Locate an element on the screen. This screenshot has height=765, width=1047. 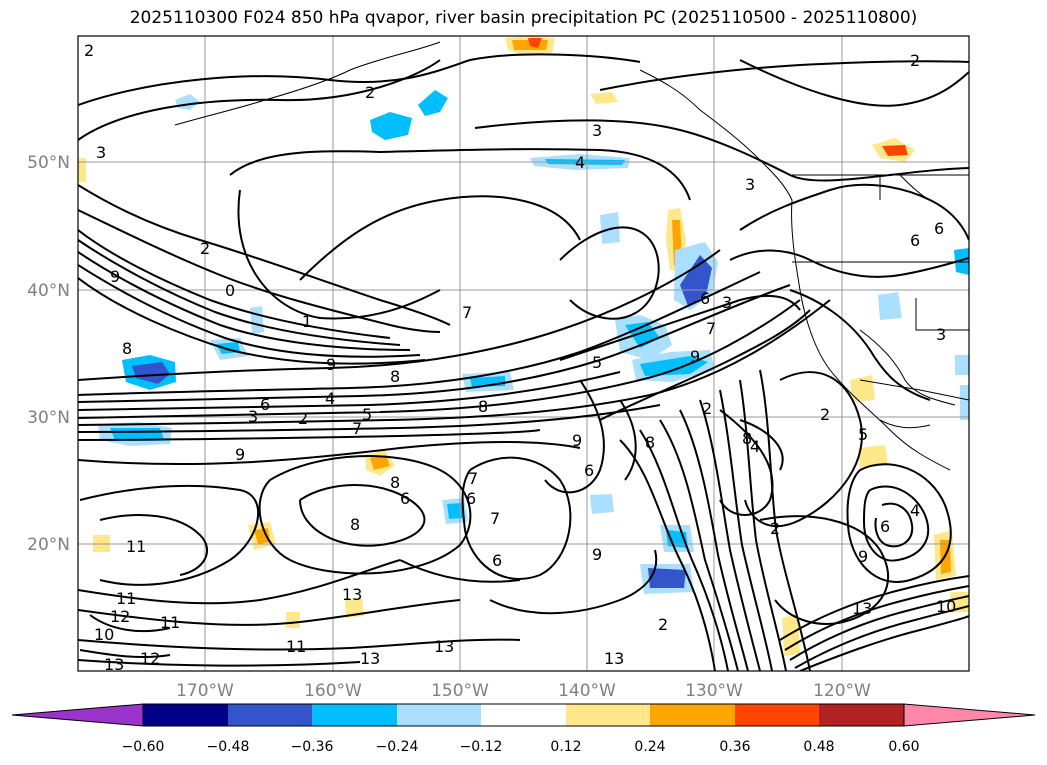
colorbar-tick-label: −0.36 is located at coordinates (312, 747).